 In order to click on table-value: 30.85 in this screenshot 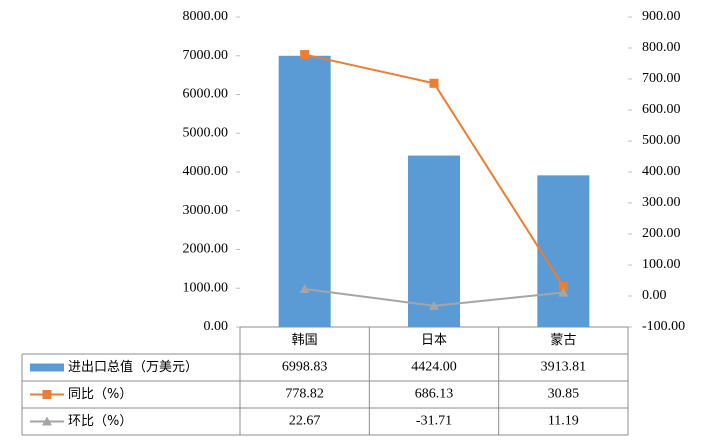, I will do `click(564, 394)`.